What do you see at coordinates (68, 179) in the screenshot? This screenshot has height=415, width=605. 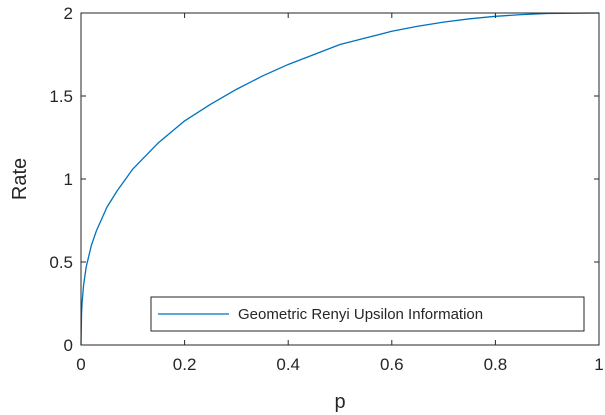 I see `y-tick-label: 1` at bounding box center [68, 179].